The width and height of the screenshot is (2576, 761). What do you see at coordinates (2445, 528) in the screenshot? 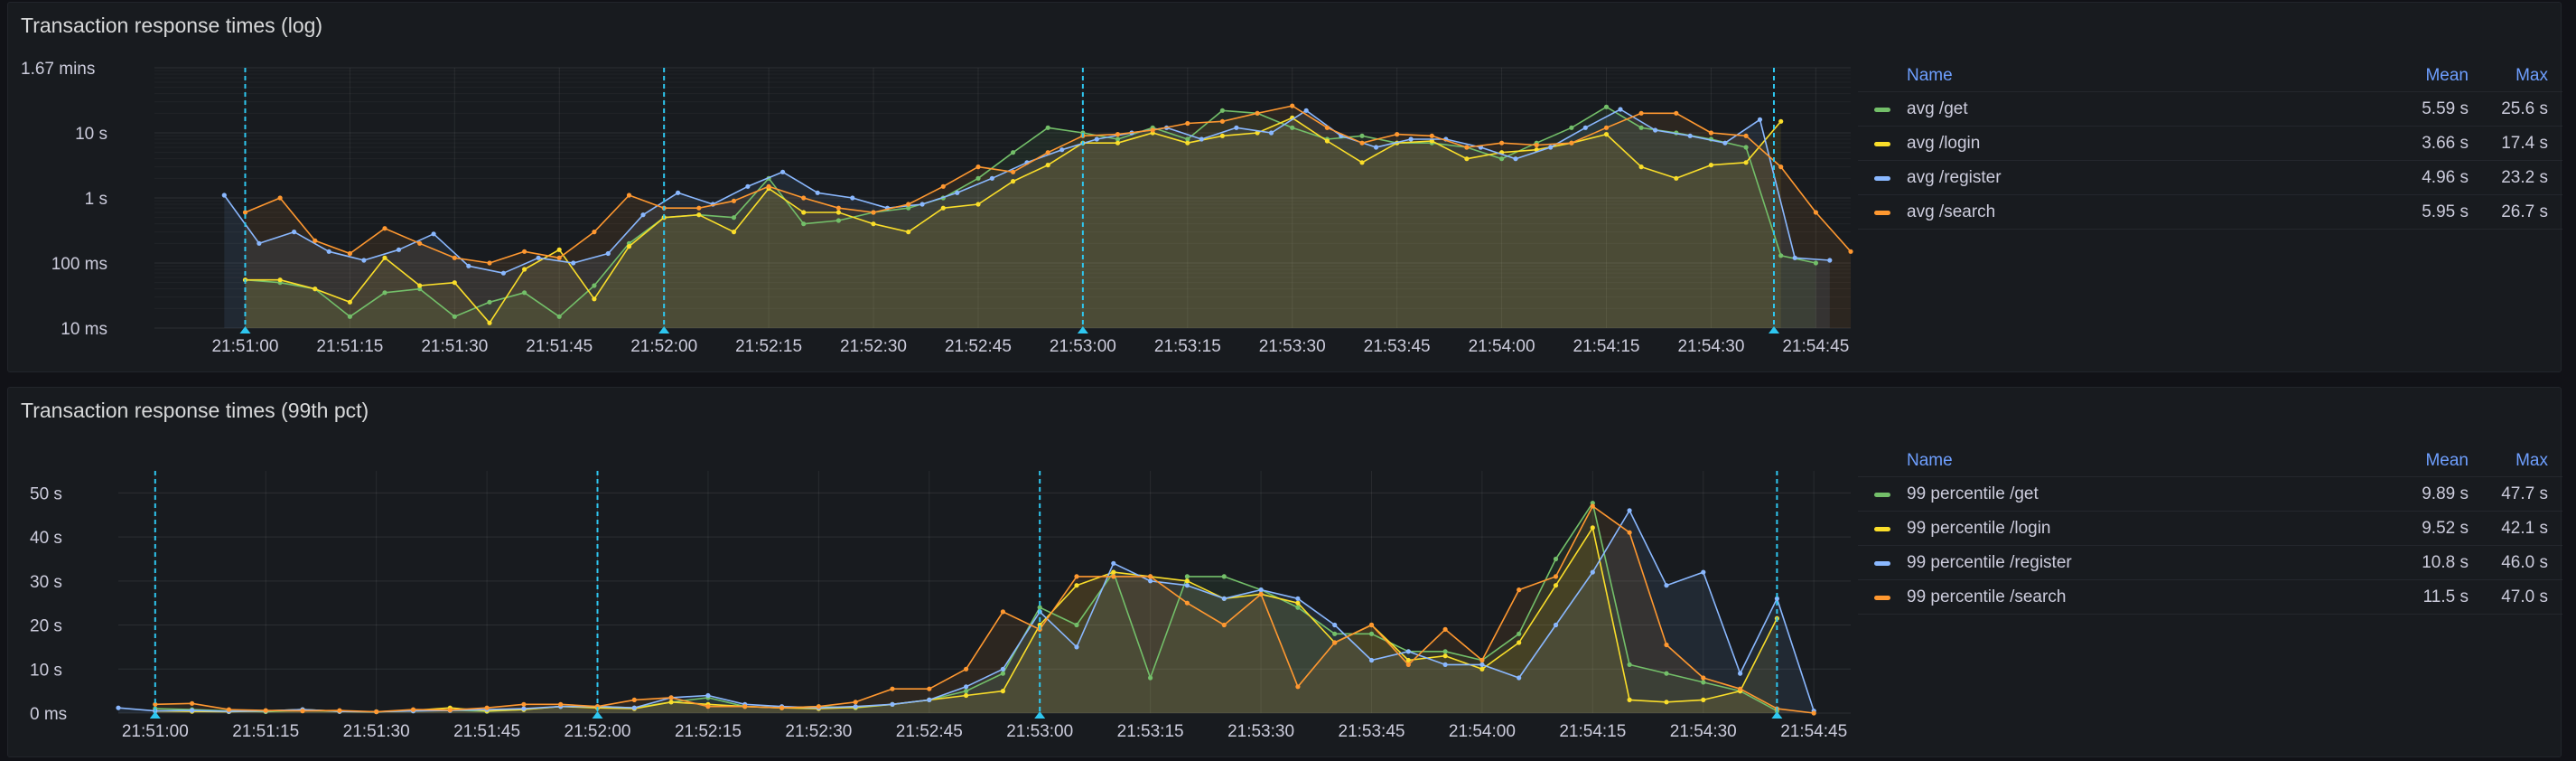
I see `series-mean: 9.52 s` at bounding box center [2445, 528].